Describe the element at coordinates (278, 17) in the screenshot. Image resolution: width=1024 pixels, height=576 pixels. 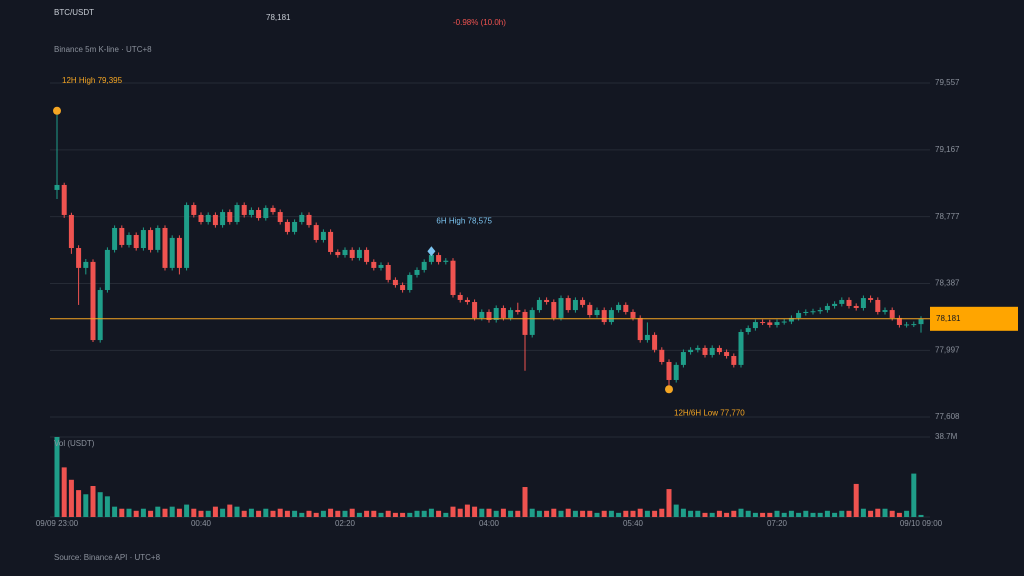
I see `last-price: 78,181` at that location.